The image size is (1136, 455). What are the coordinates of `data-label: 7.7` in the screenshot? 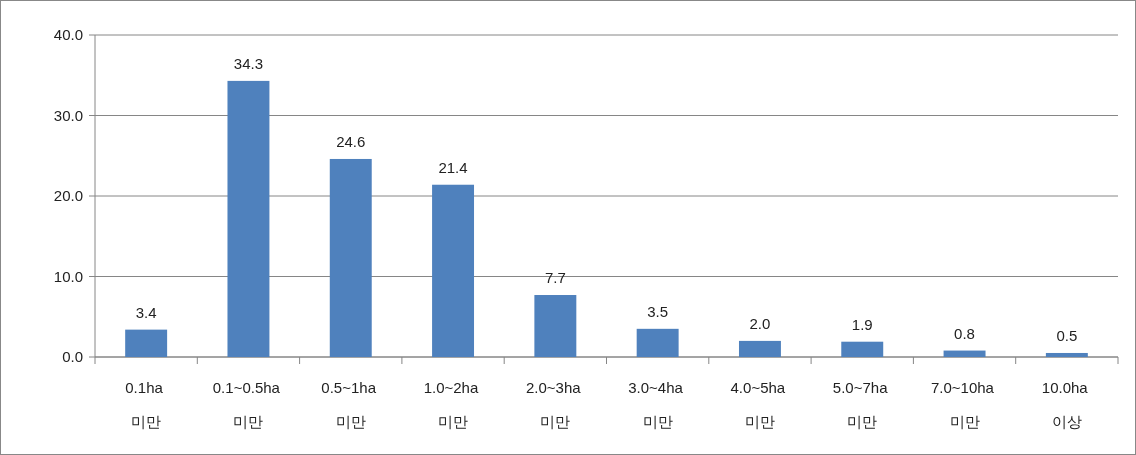 It's located at (555, 278).